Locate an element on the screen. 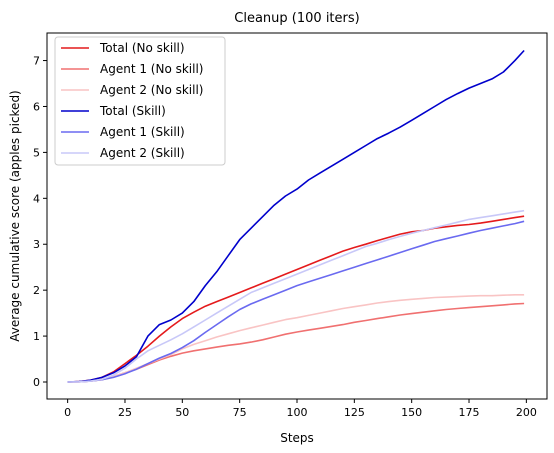  x-axis-label: Steps is located at coordinates (297, 438).